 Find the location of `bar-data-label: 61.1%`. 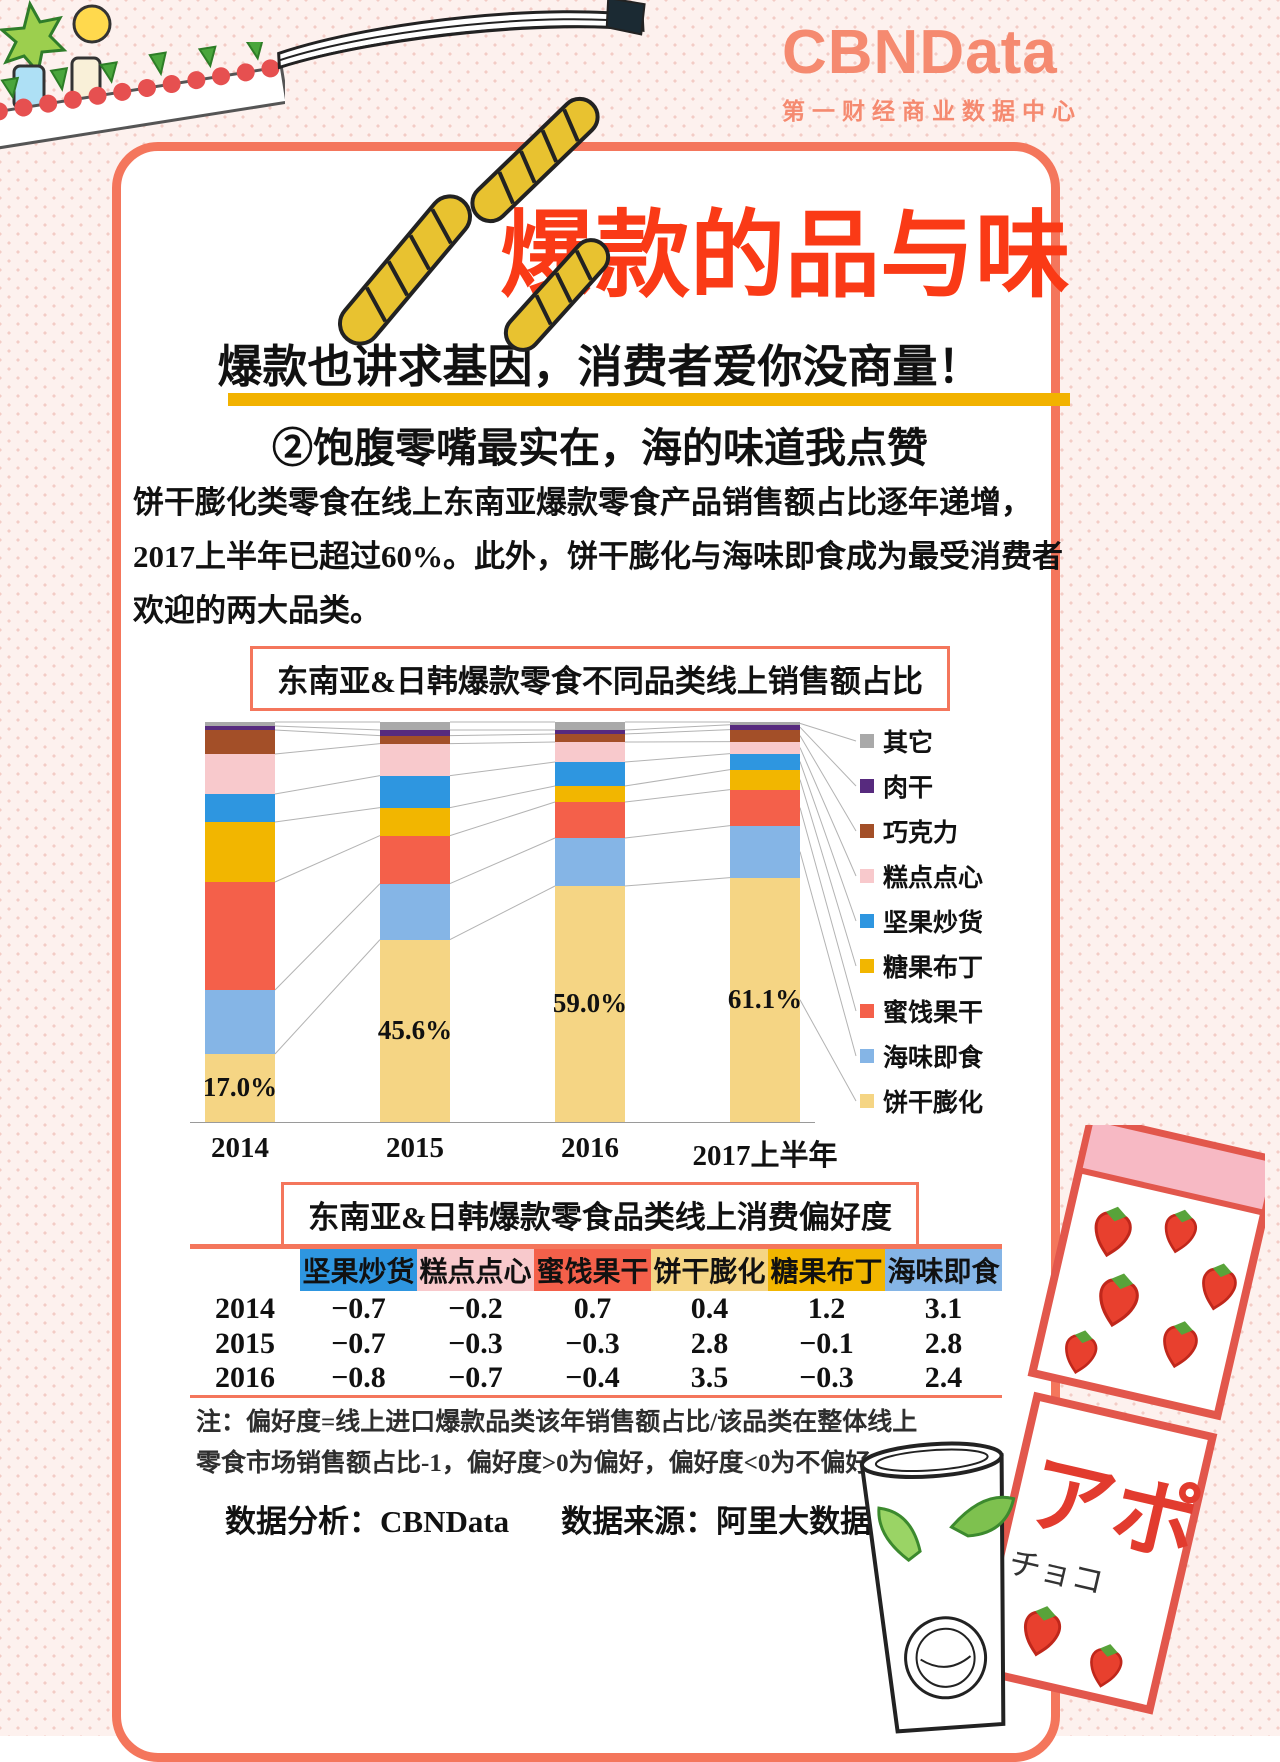

bar-data-label: 61.1% is located at coordinates (765, 999).